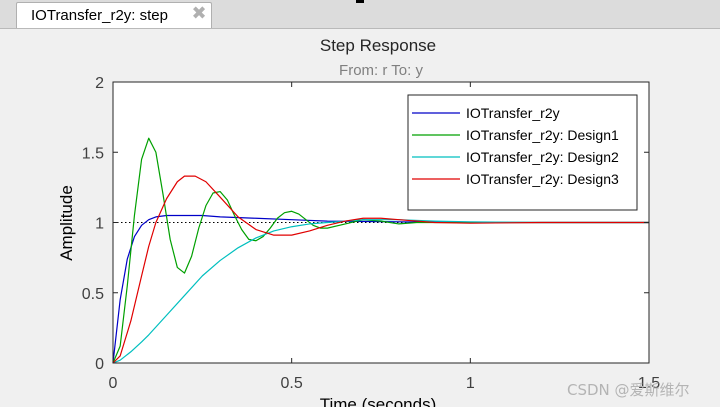 The height and width of the screenshot is (407, 720). I want to click on y-tick-label: 1.5, so click(93, 153).